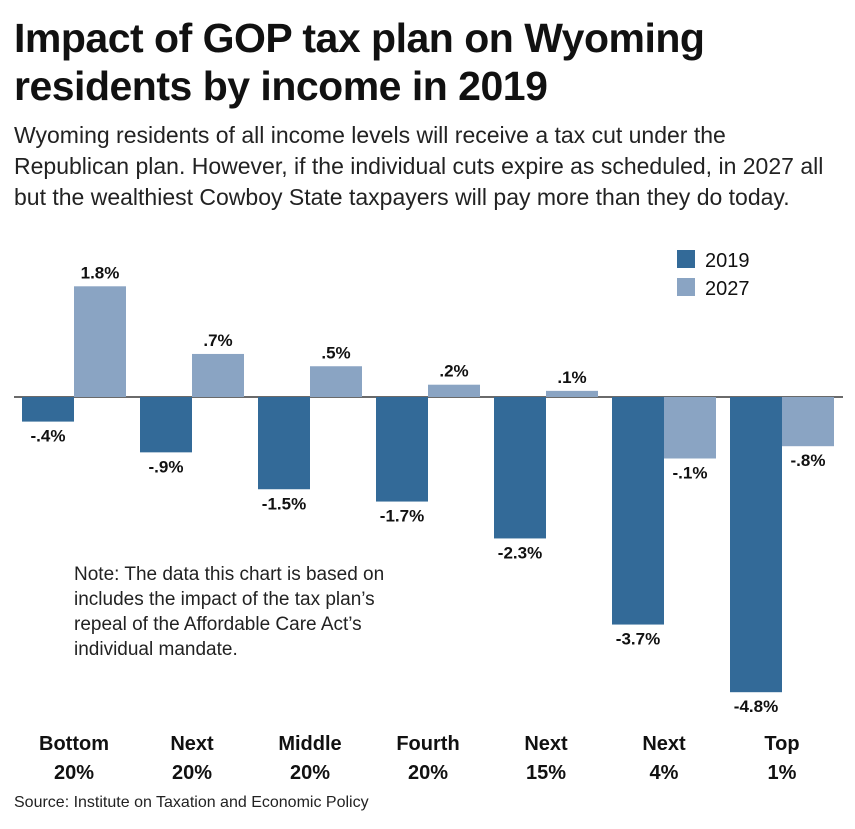  What do you see at coordinates (664, 744) in the screenshot?
I see `category-label-line1-5: Next` at bounding box center [664, 744].